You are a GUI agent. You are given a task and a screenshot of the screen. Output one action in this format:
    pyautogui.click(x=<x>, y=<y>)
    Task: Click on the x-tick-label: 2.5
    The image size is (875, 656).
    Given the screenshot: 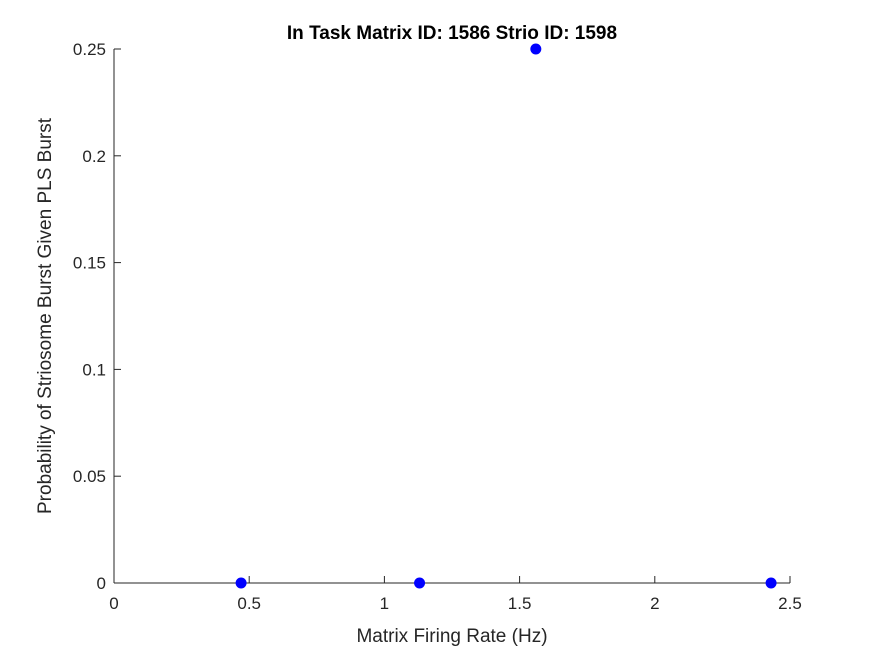 What is the action you would take?
    pyautogui.click(x=790, y=603)
    